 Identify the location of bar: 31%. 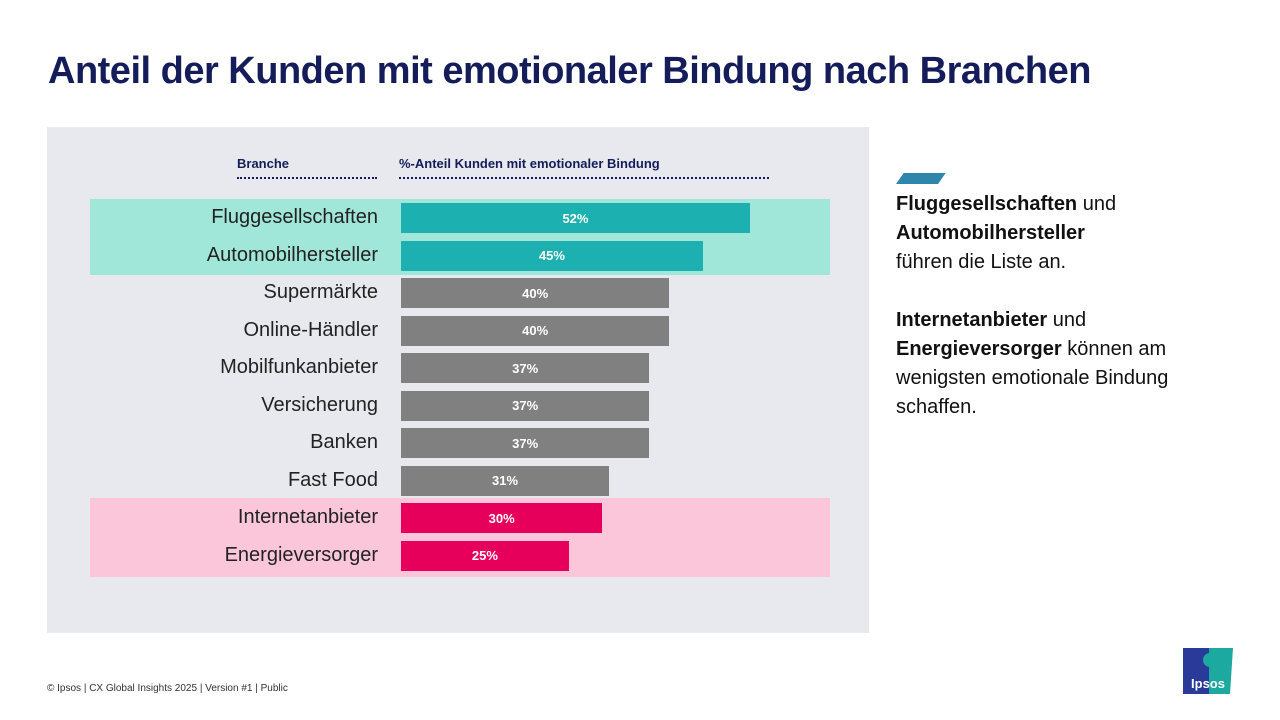
(505, 480).